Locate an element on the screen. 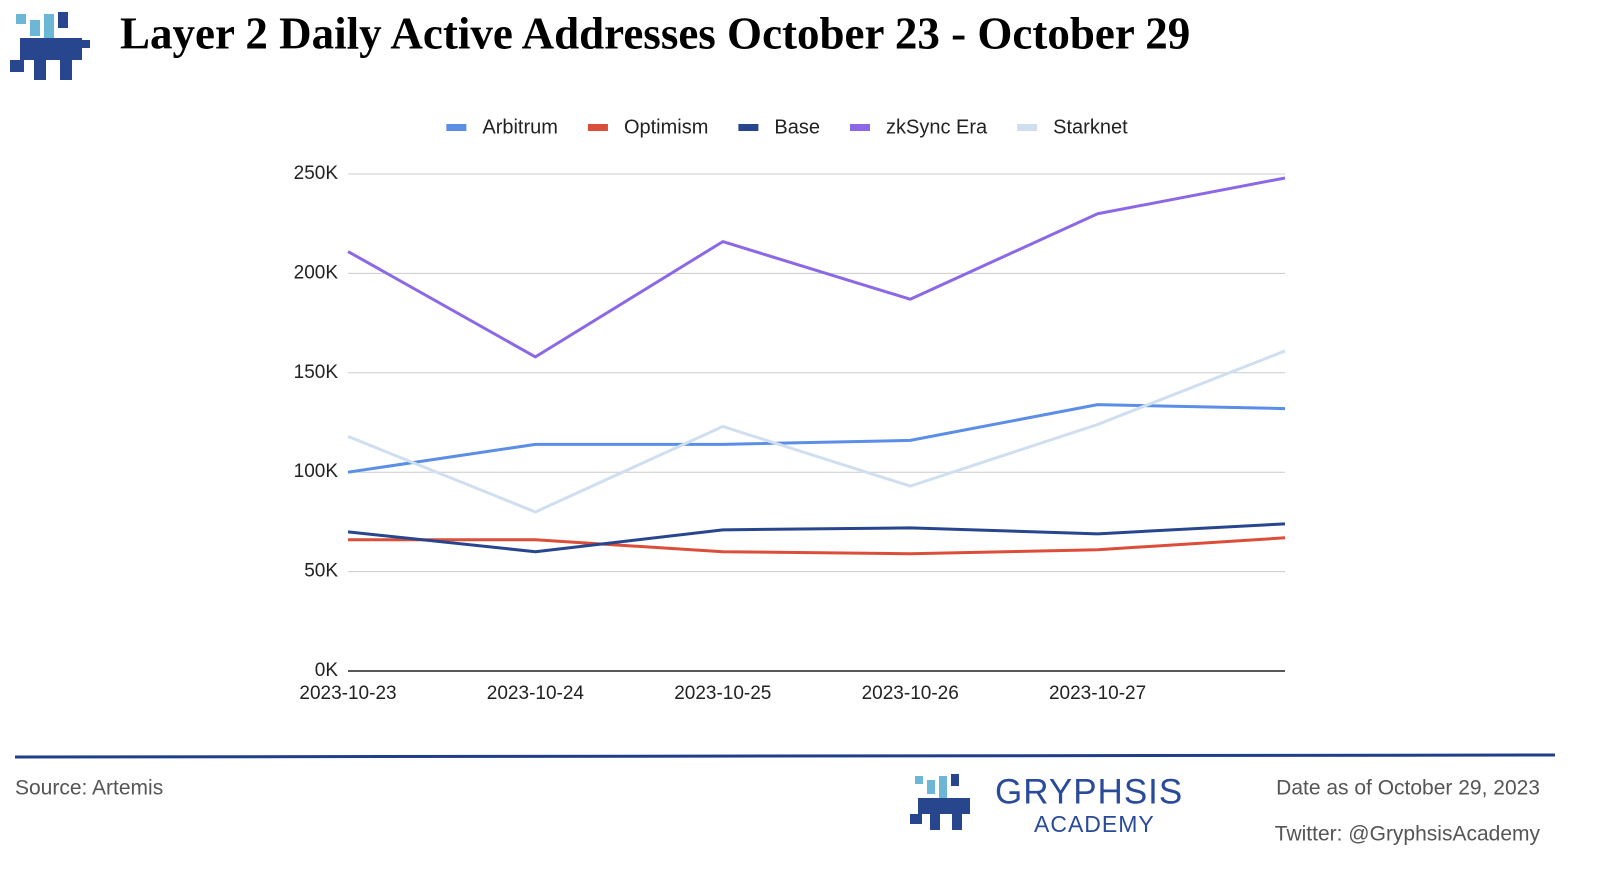 The height and width of the screenshot is (877, 1600). y-tick-label: 0K is located at coordinates (327, 670).